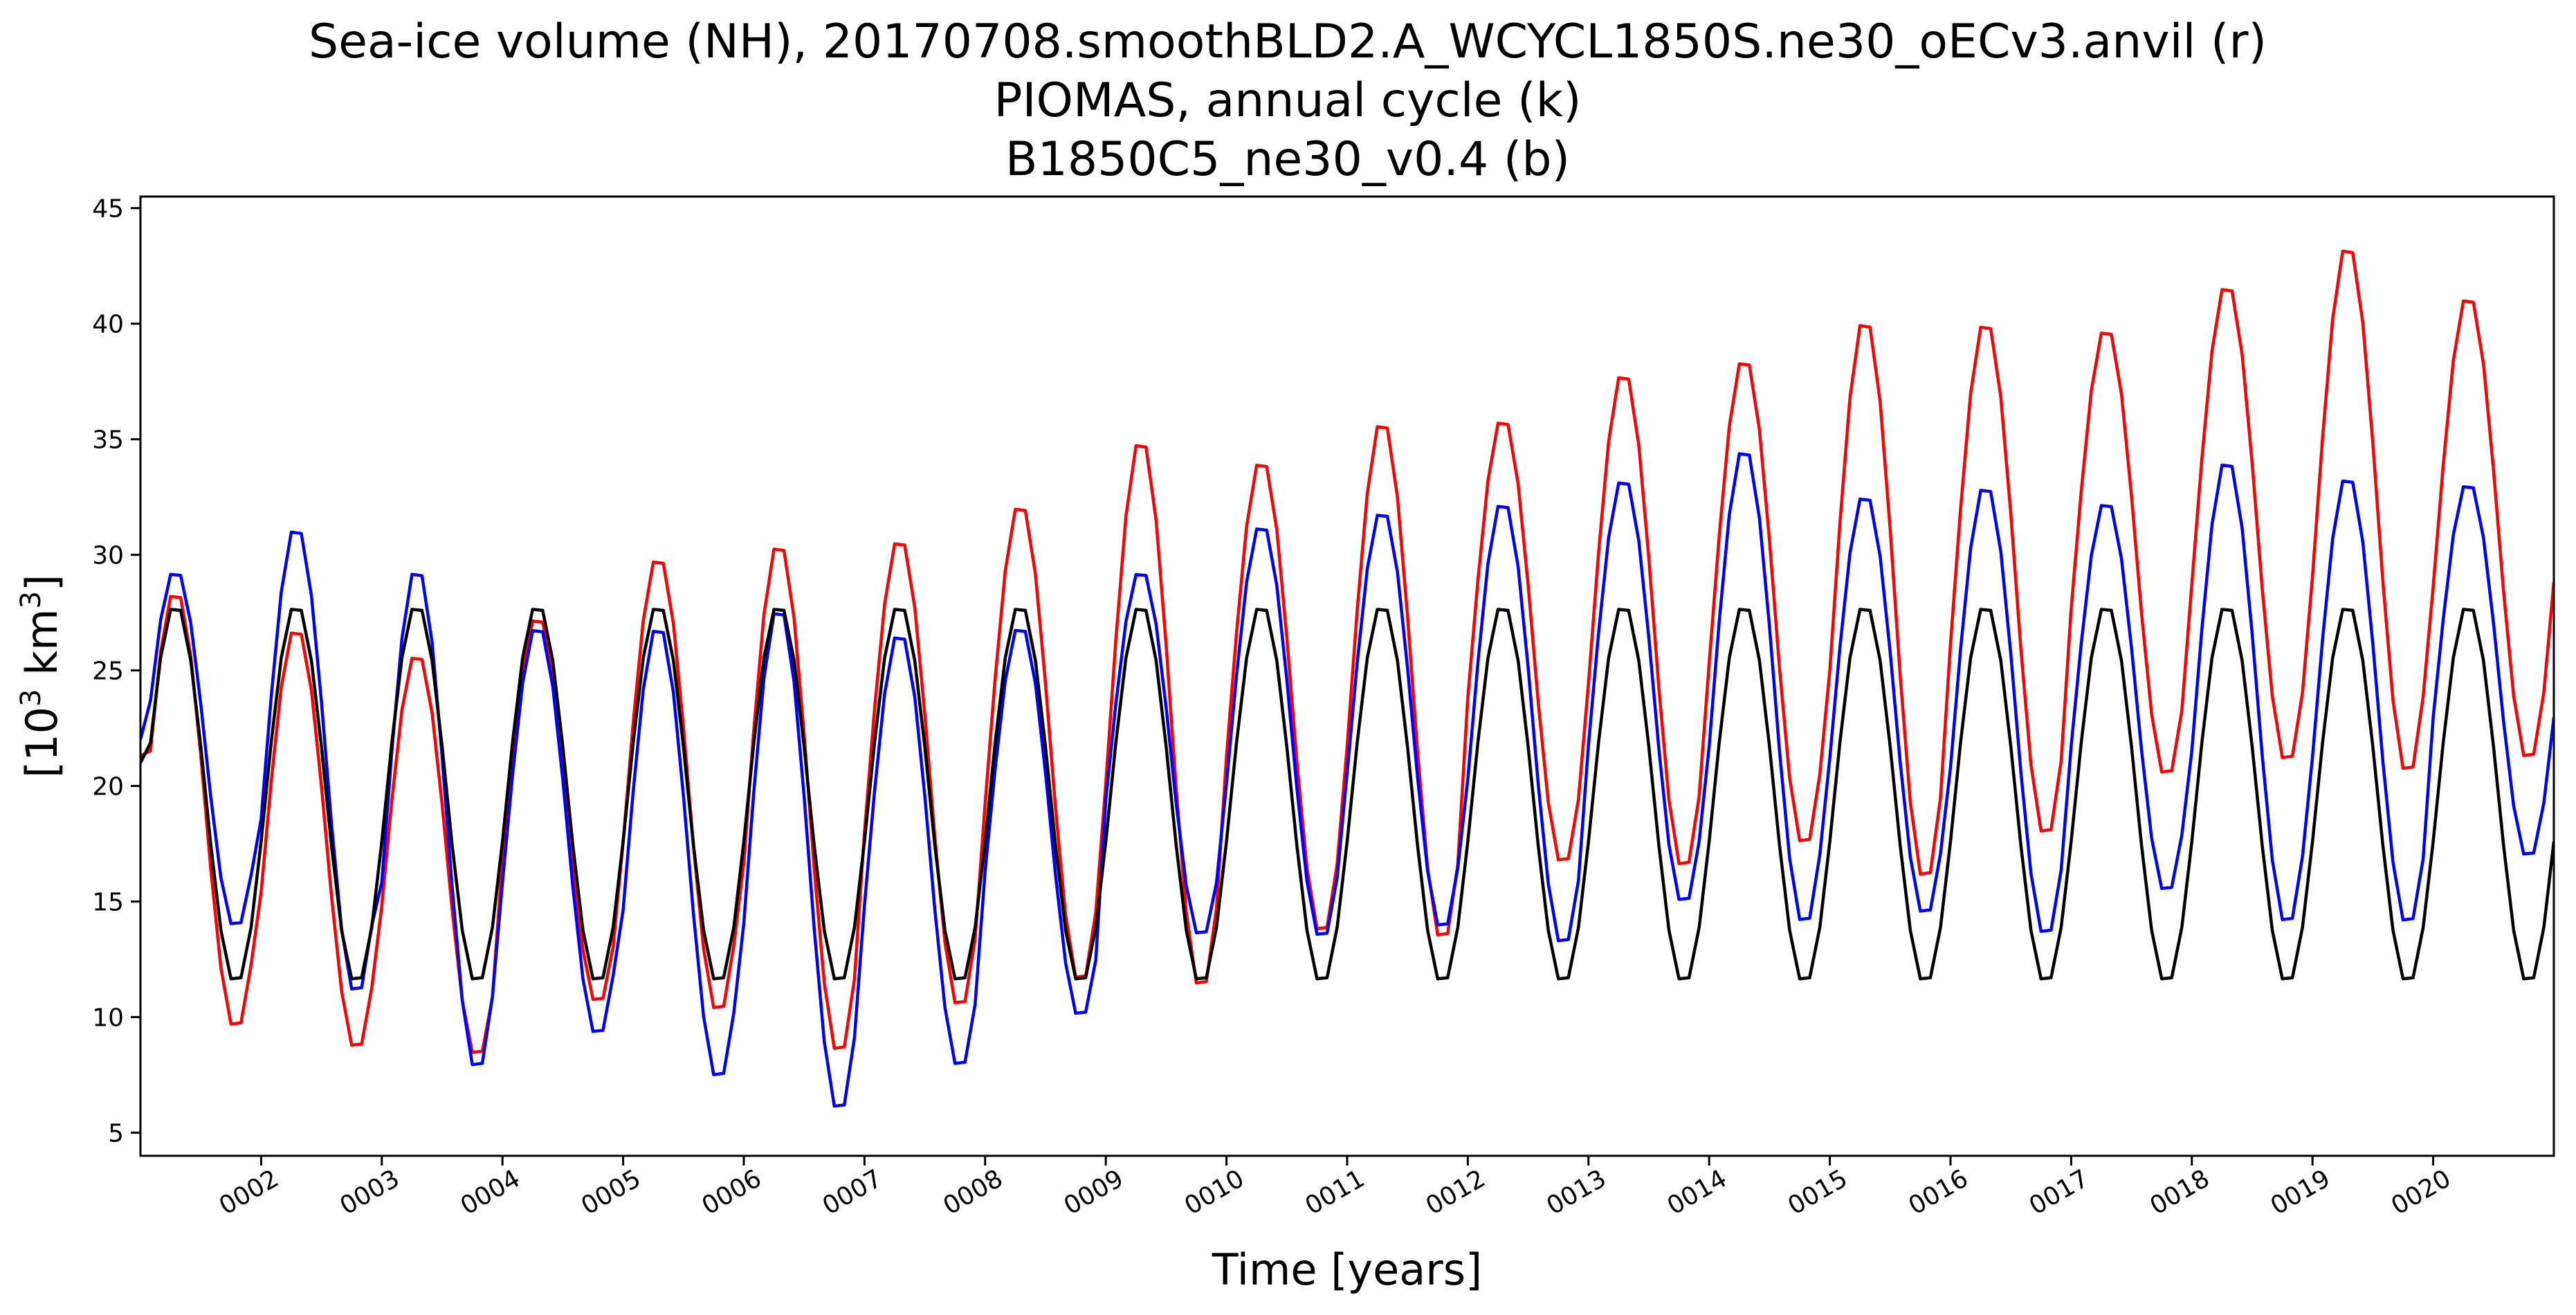 The image size is (2576, 1315). Describe the element at coordinates (1455, 1192) in the screenshot. I see `x-tick-label: 0012` at that location.